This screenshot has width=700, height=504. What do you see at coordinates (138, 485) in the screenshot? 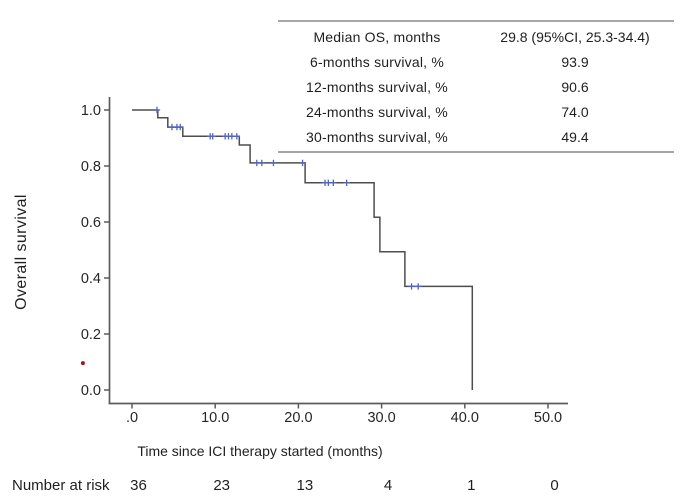
I see `at-risk-count: 36` at bounding box center [138, 485].